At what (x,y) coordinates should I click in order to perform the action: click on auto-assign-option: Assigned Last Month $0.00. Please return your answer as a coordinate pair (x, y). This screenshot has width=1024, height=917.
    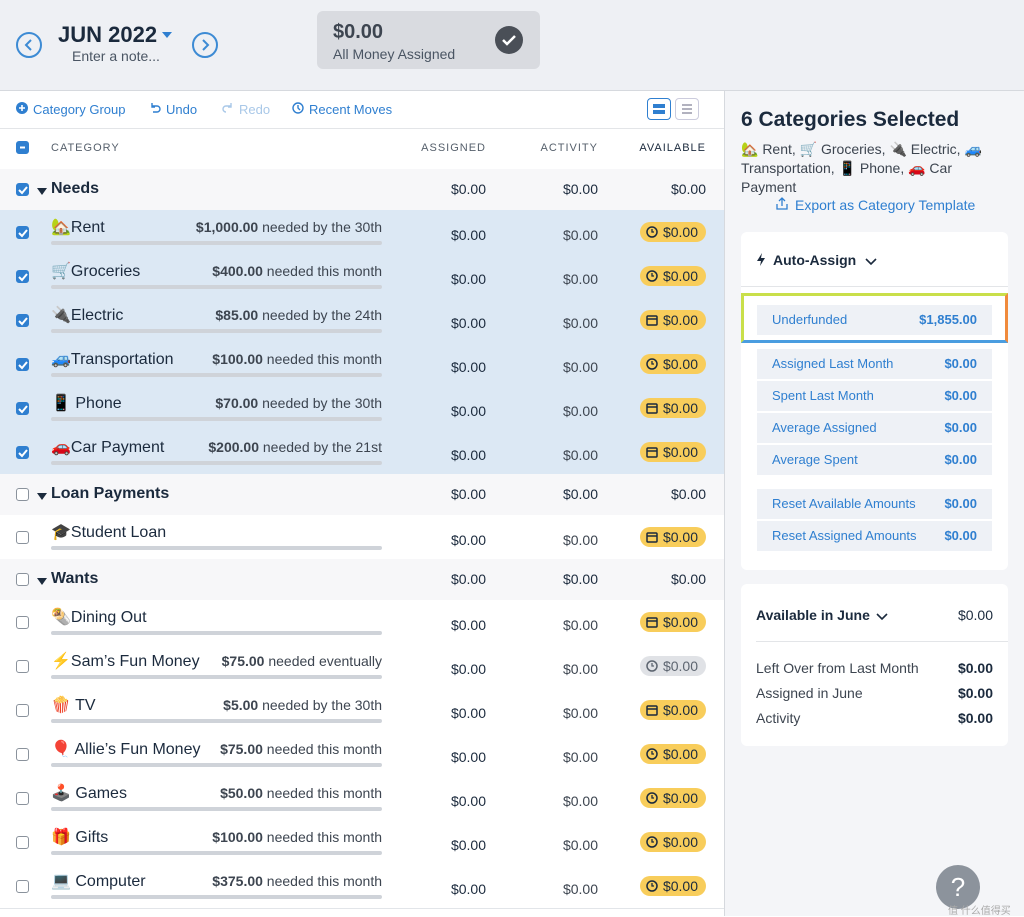
    Looking at the image, I should click on (874, 364).